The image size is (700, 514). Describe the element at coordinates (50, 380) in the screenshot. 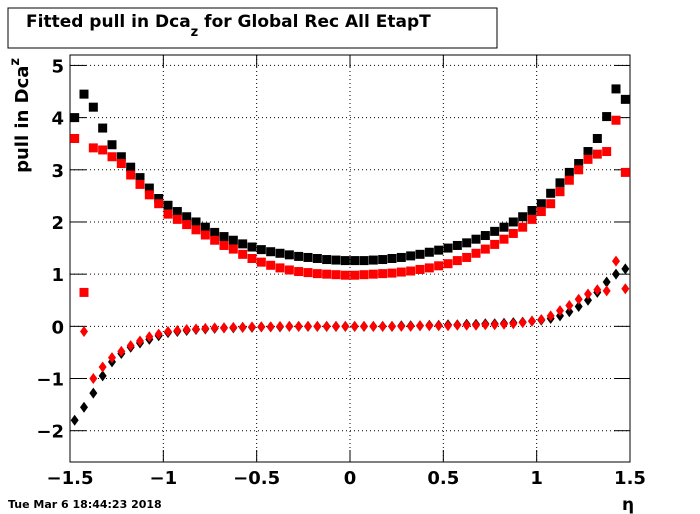

I see `y-tick-label: −1` at that location.